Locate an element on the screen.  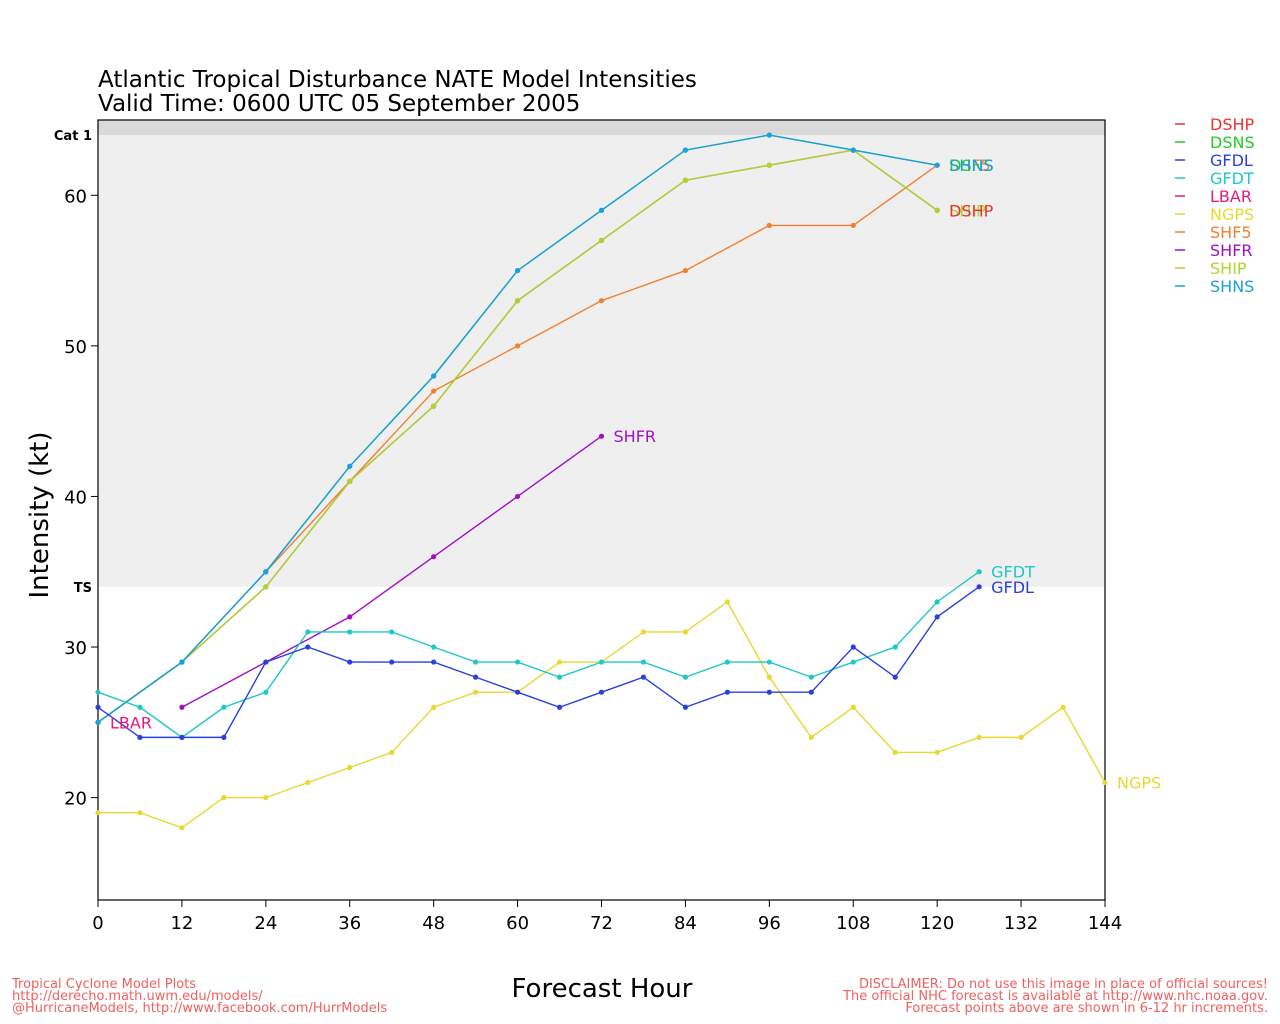
x-tick-label: 108 is located at coordinates (853, 923).